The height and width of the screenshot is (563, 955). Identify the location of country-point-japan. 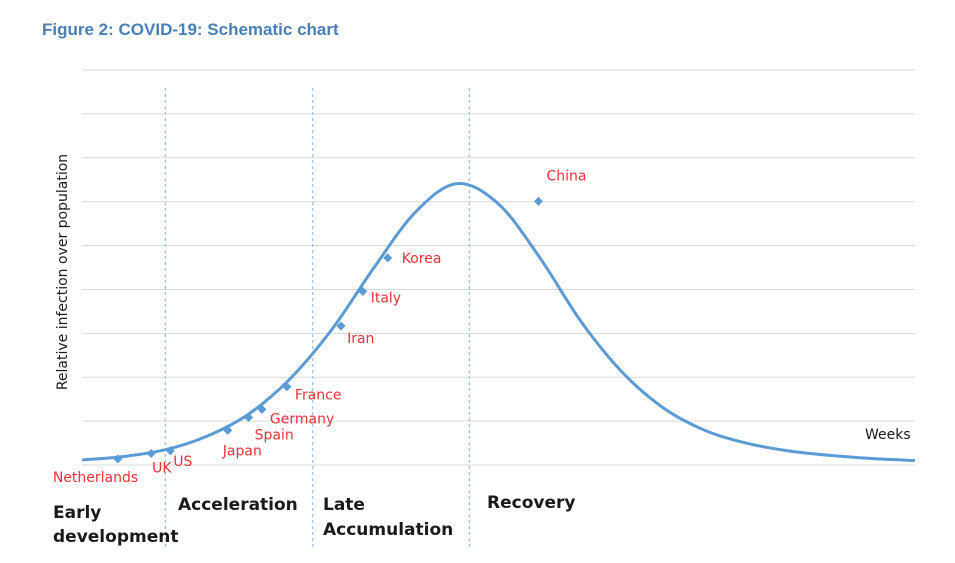
(228, 430).